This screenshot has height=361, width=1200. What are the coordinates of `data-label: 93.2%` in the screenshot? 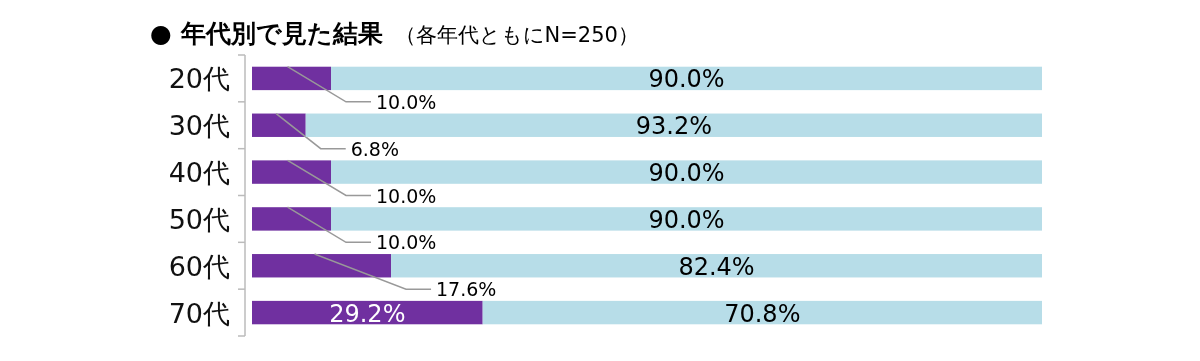 It's located at (673, 126).